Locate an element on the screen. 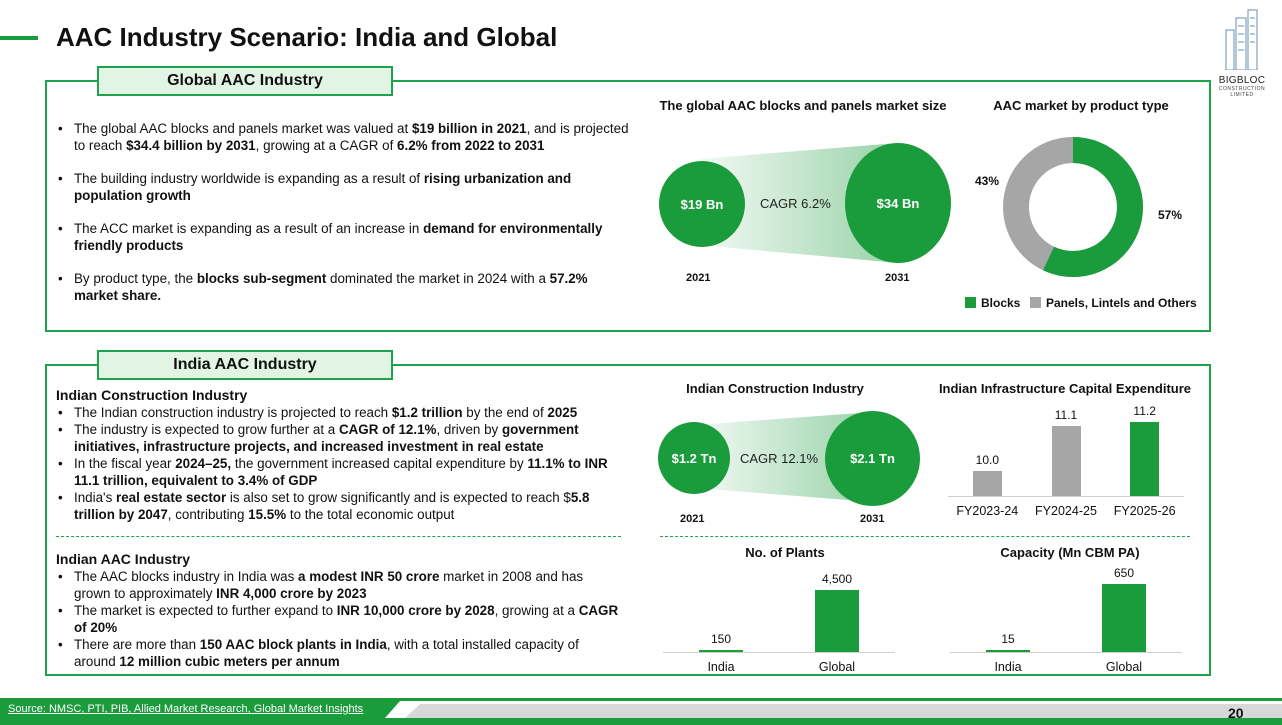 This screenshot has width=1282, height=725. infra-category-label: FY2024-25 is located at coordinates (1066, 511).